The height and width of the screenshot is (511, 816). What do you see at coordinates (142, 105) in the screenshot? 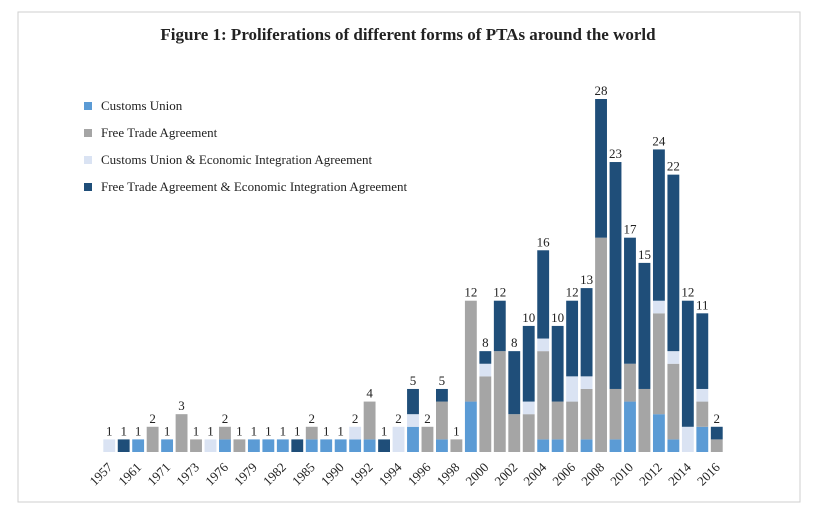
I see `legend-label: Customs Union` at bounding box center [142, 105].